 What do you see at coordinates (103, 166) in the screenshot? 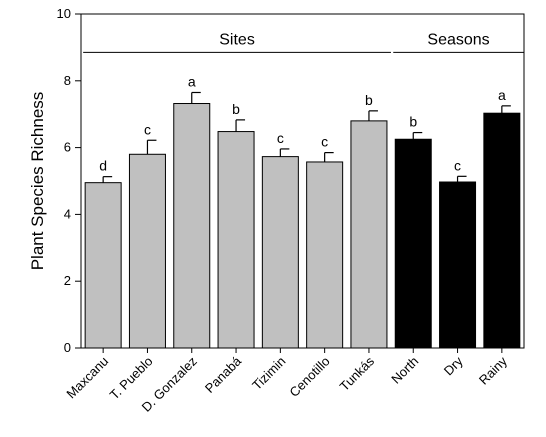
I see `significance-letter: d` at bounding box center [103, 166].